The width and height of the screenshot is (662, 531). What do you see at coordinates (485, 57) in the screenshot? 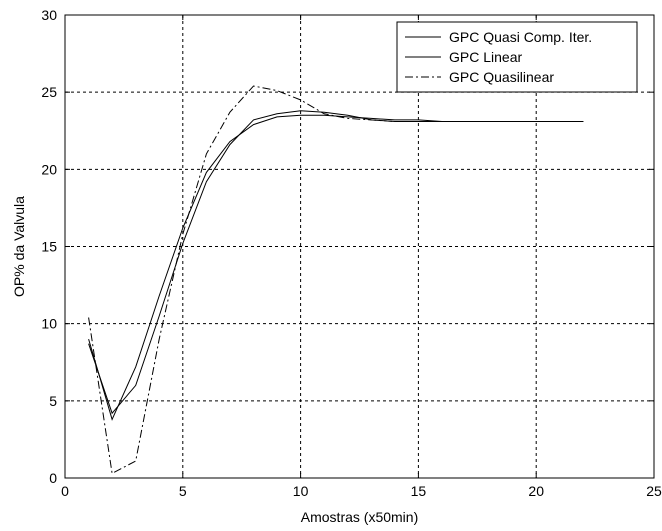
I see `legend-label-gpc-linear: GPC Linear` at bounding box center [485, 57].